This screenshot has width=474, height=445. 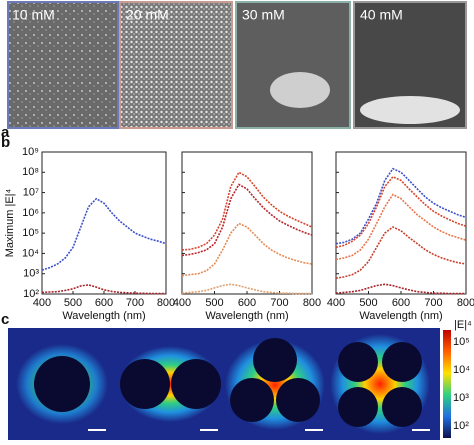 I want to click on colorbar, so click(x=447, y=384).